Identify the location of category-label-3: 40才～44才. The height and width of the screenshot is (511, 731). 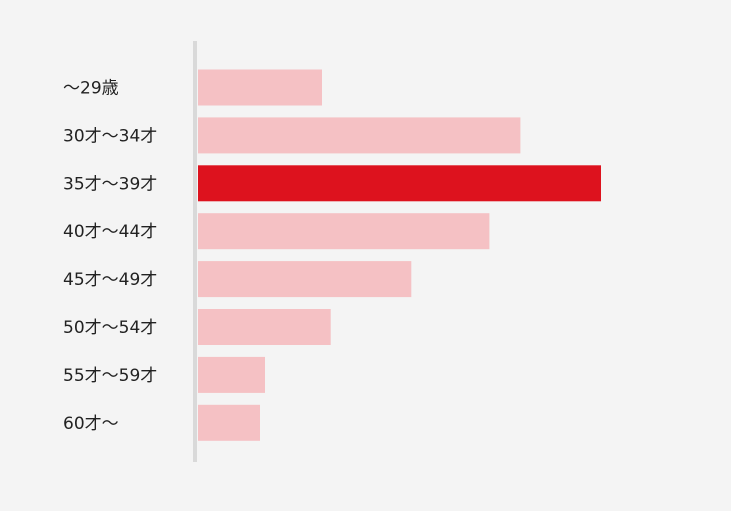
(110, 232).